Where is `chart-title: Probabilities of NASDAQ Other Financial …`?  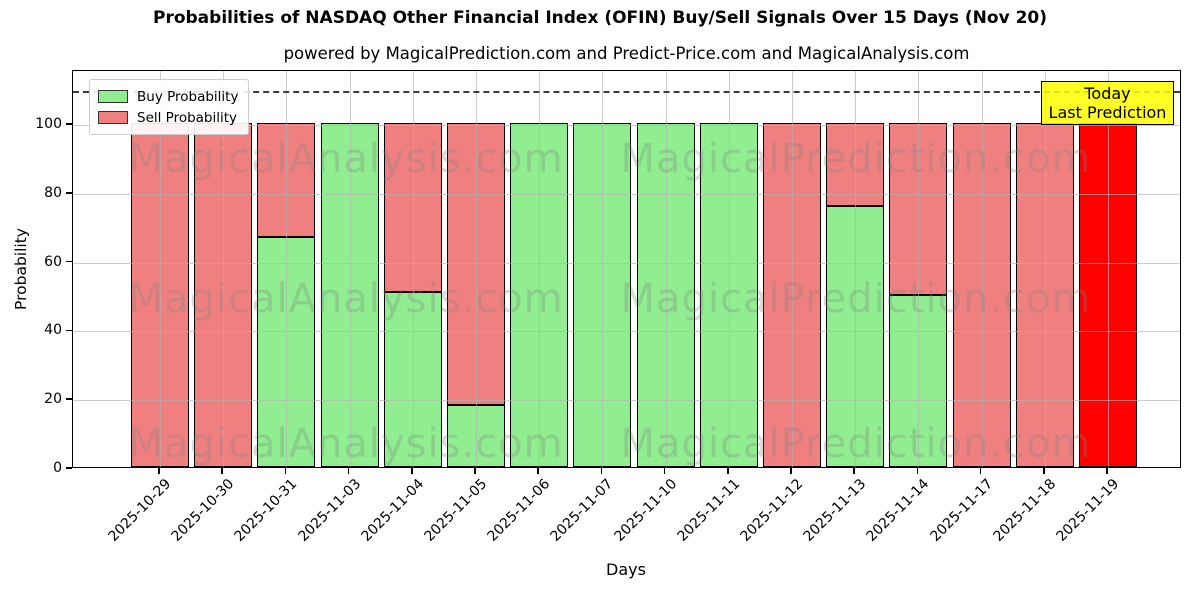
chart-title: Probabilities of NASDAQ Other Financial … is located at coordinates (600, 18).